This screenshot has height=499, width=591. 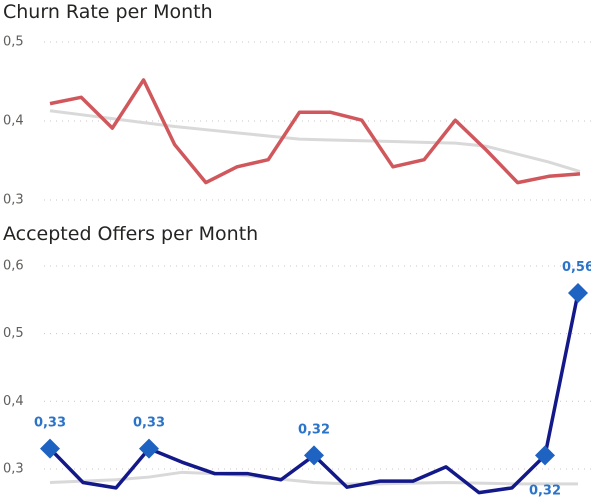 I want to click on data-label: 0,56, so click(x=576, y=267).